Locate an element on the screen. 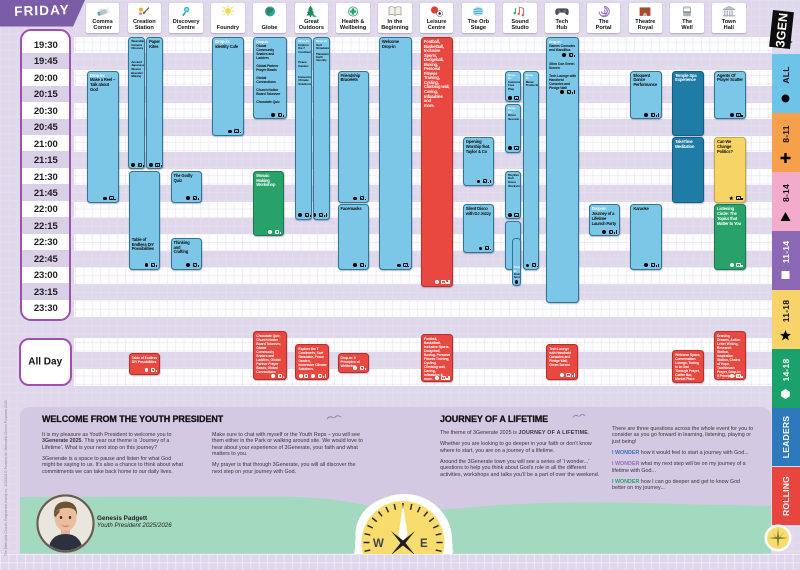 The height and width of the screenshot is (570, 800). svg-text: W is located at coordinates (378, 544).